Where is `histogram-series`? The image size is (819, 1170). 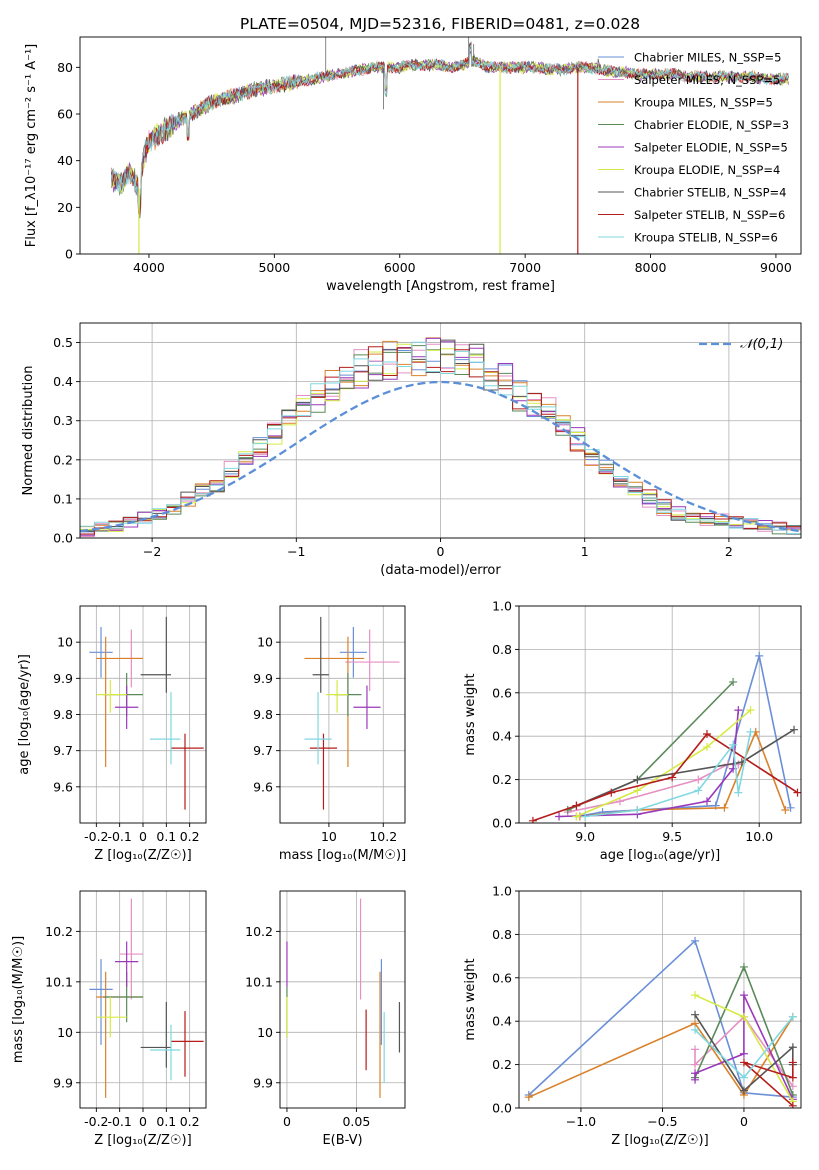
histogram-series is located at coordinates (440, 439).